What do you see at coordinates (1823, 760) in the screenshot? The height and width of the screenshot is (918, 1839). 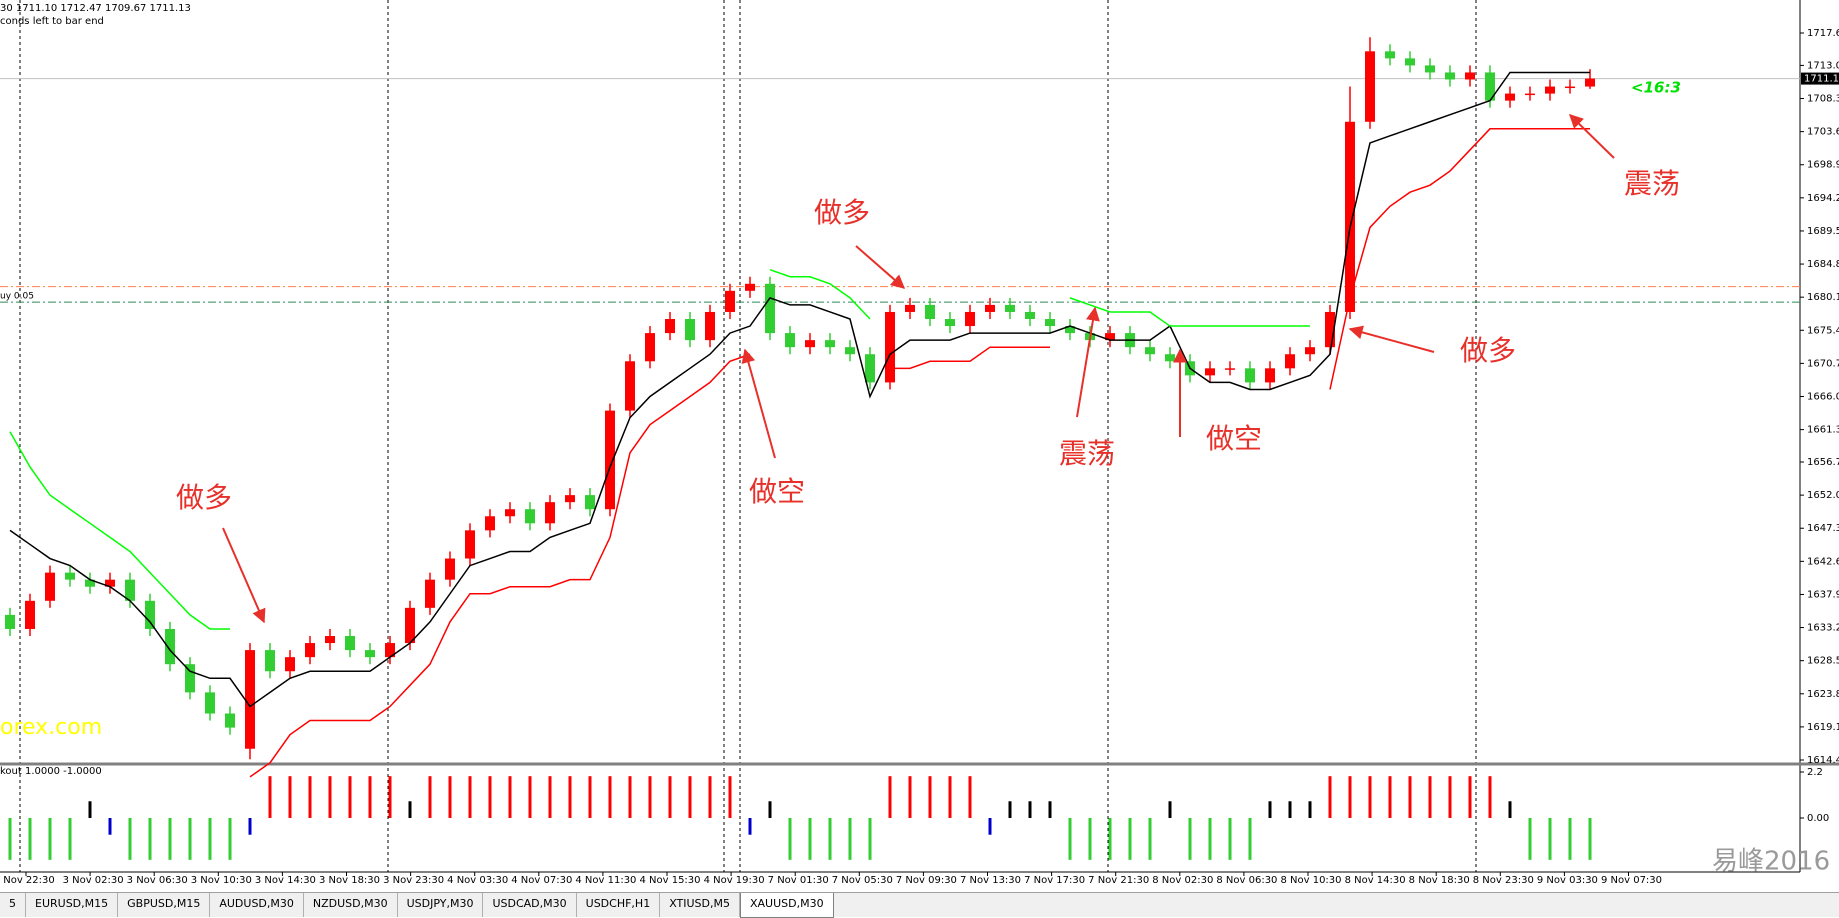 I see `y-tick-label: 1614.40` at bounding box center [1823, 760].